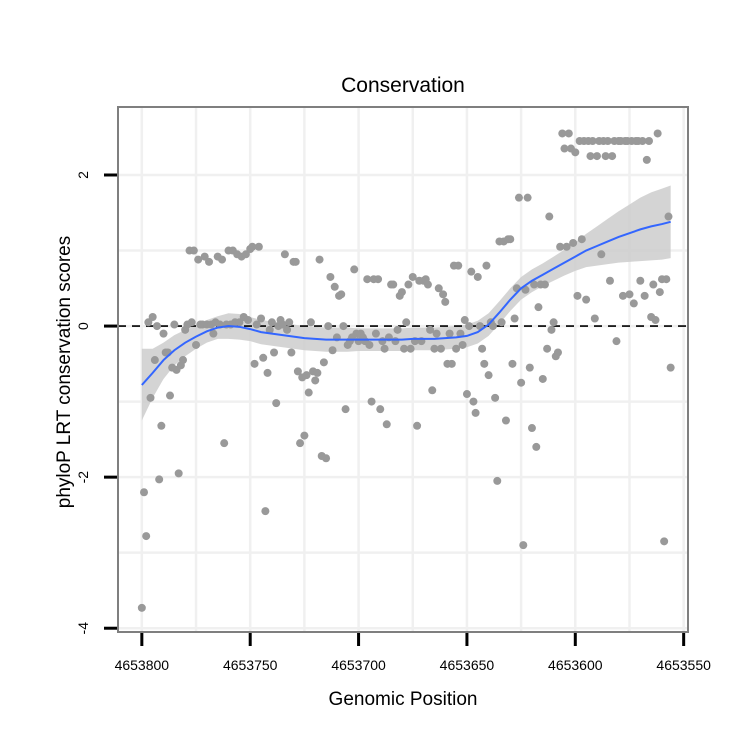  I want to click on y-axis-label: phyloP LRT conservation scores, so click(64, 372).